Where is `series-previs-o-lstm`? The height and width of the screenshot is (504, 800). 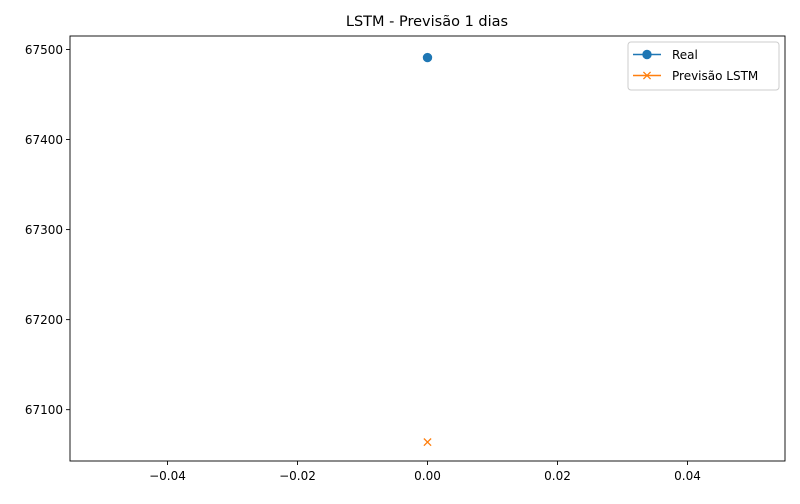
series-previs-o-lstm is located at coordinates (427, 442).